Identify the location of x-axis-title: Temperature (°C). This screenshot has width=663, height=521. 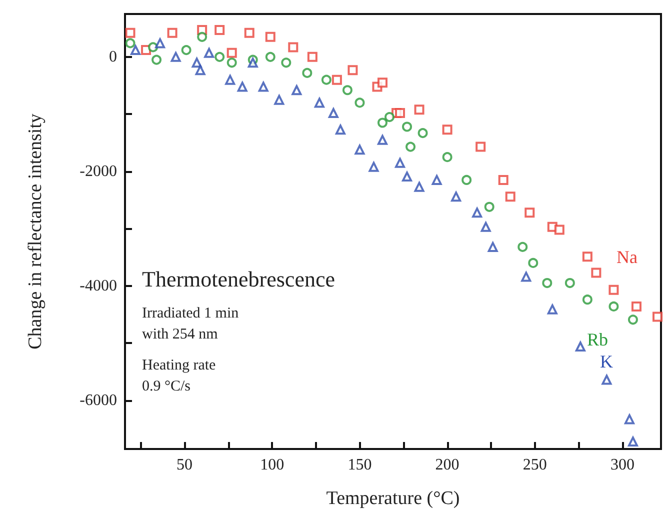
(393, 498).